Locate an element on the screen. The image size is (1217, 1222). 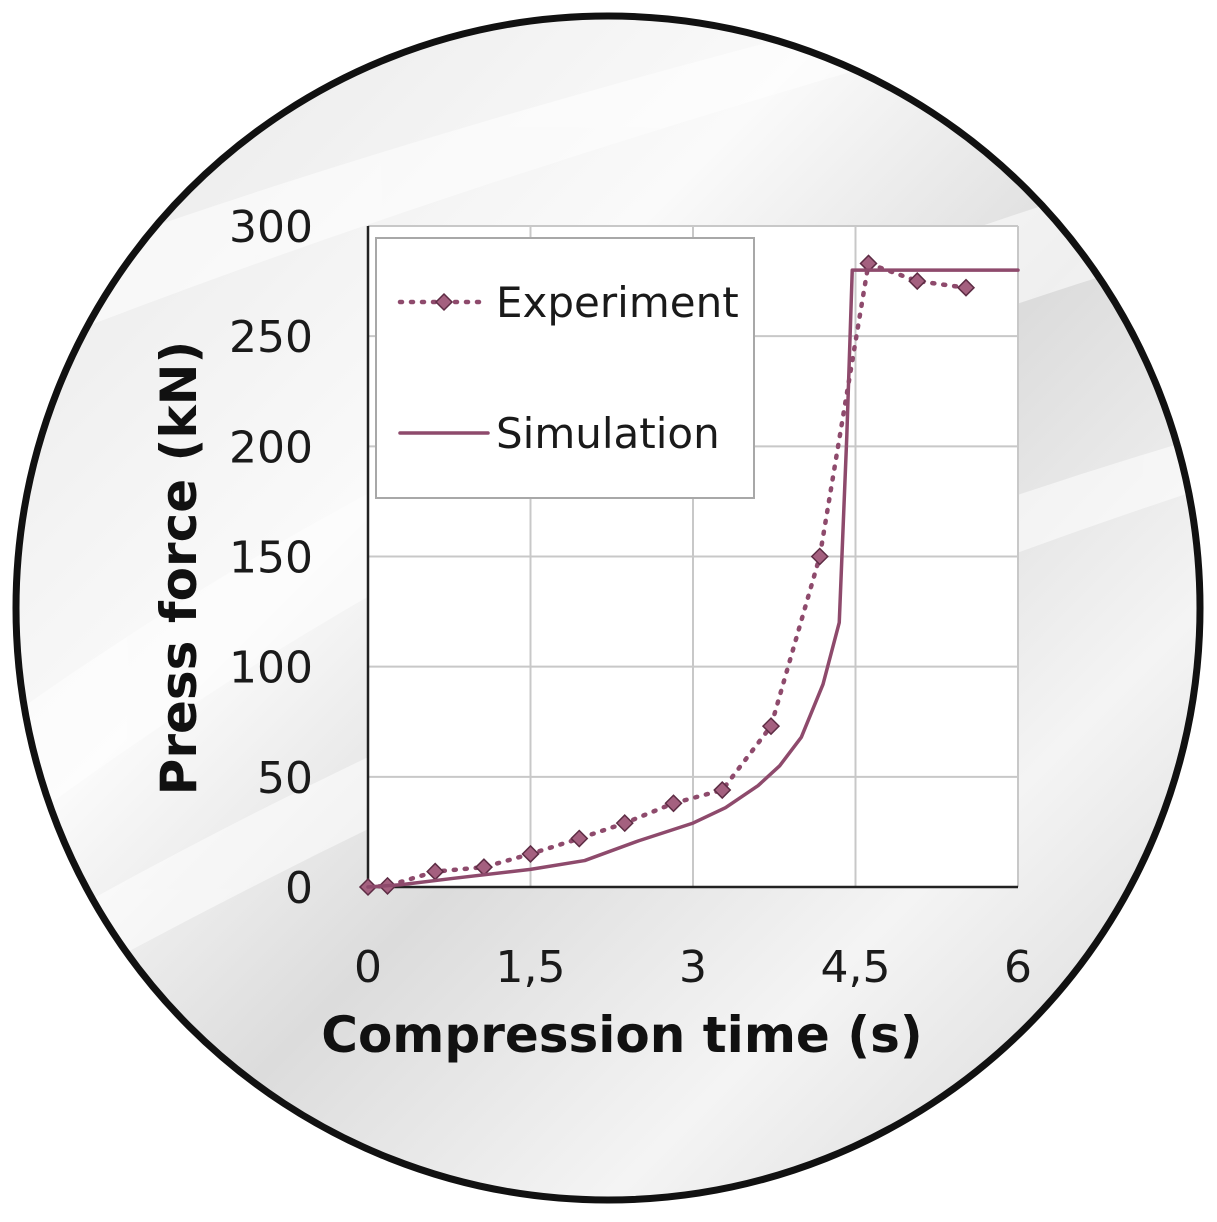
y-tick-label-2: 100 is located at coordinates (271, 668).